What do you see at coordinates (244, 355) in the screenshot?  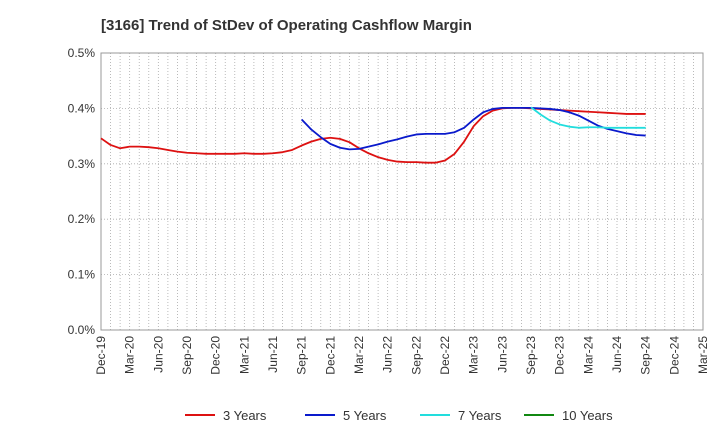 I see `x-tick-label: Mar-21` at bounding box center [244, 355].